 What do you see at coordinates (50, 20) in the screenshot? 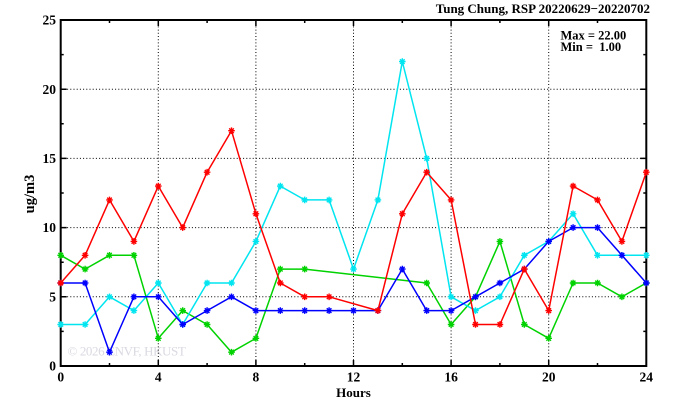
I see `svg-text: 25` at bounding box center [50, 20].